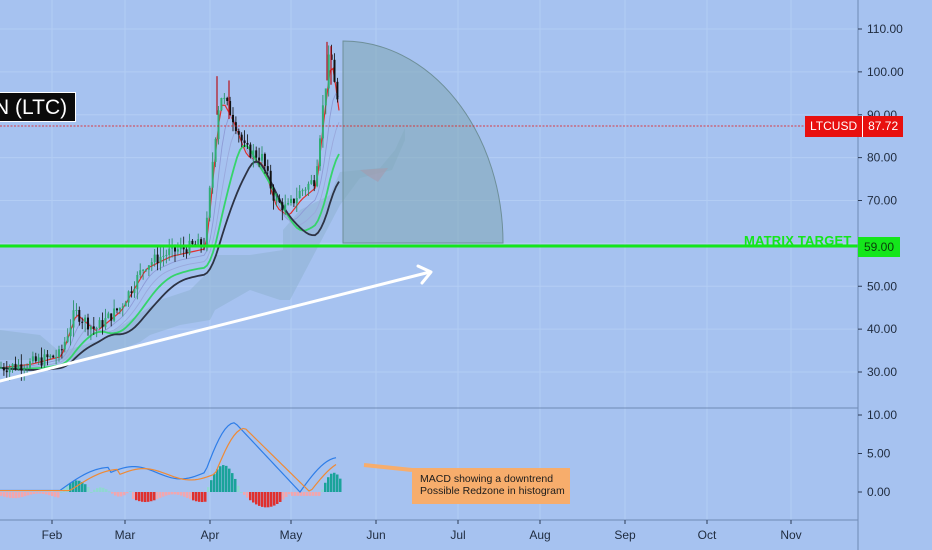  Describe the element at coordinates (422, 531) in the screenshot. I see `x-axis: Feb Mar Apr May Jun Jul Aug Sep Oct Nov` at that location.